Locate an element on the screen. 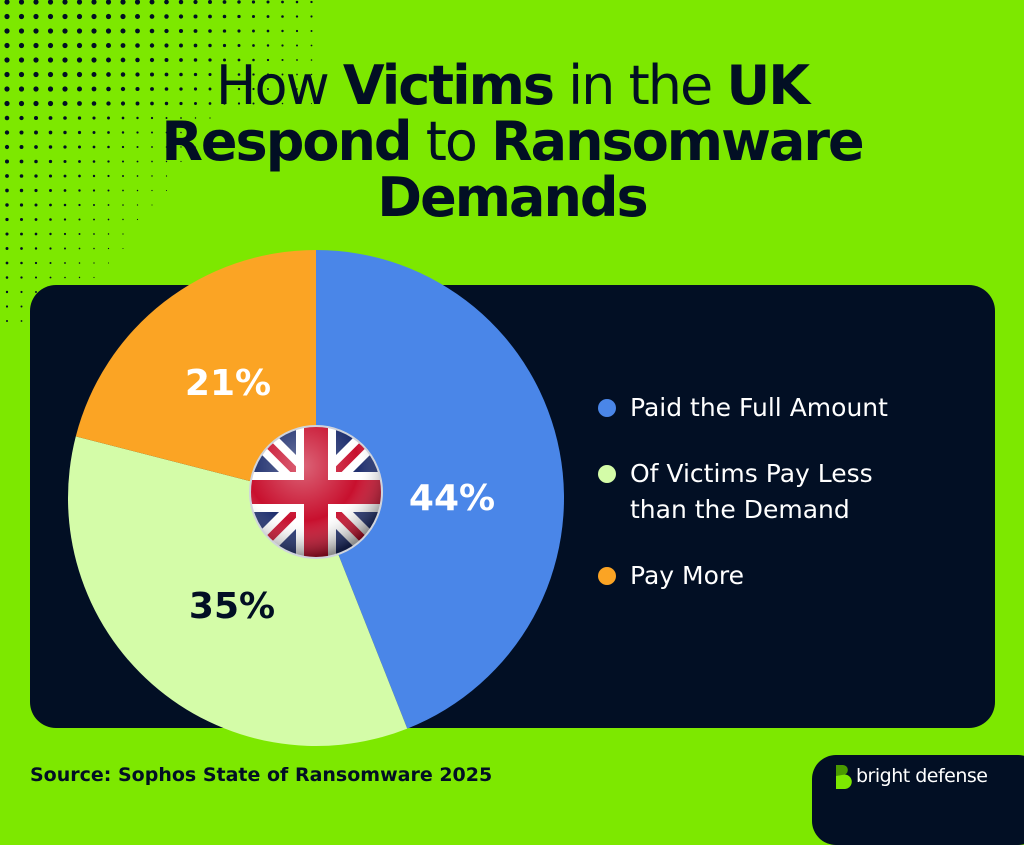  brand-logo: bright defense is located at coordinates (918, 800).